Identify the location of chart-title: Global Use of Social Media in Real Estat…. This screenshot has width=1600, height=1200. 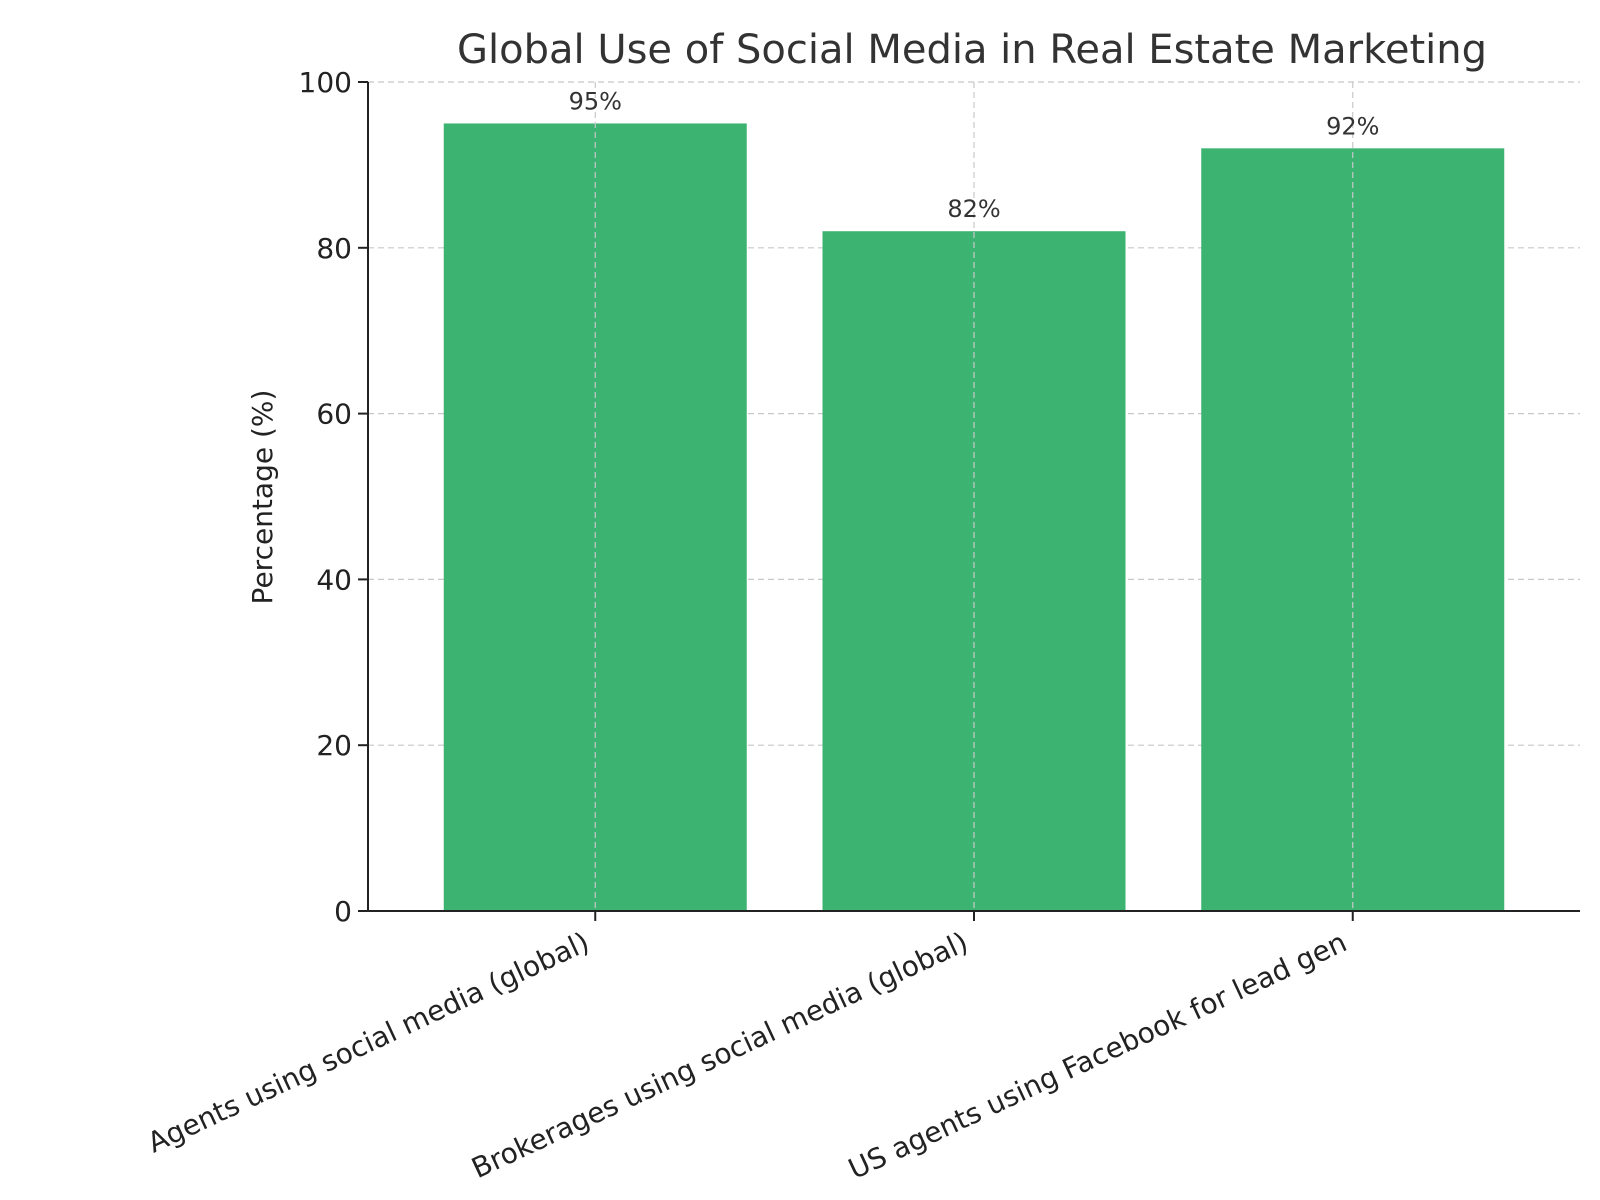
(972, 50).